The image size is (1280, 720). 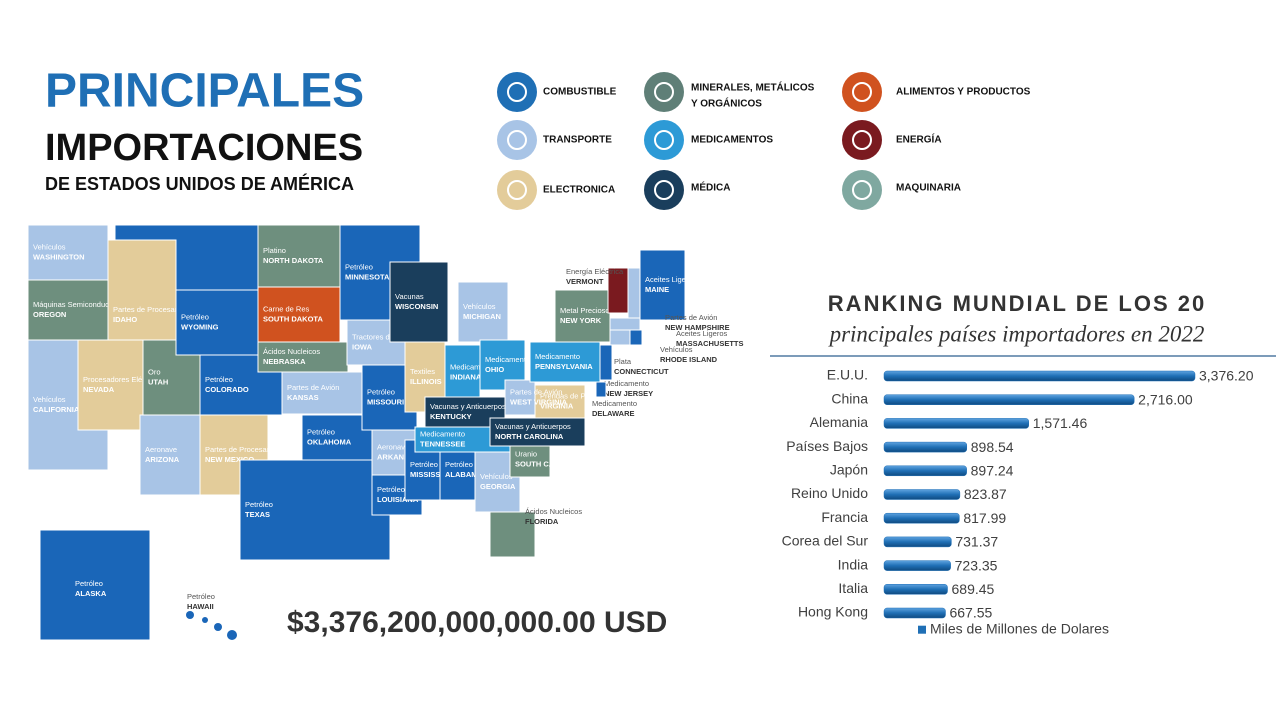 I want to click on state-product: Metal Precioso, so click(x=585, y=310).